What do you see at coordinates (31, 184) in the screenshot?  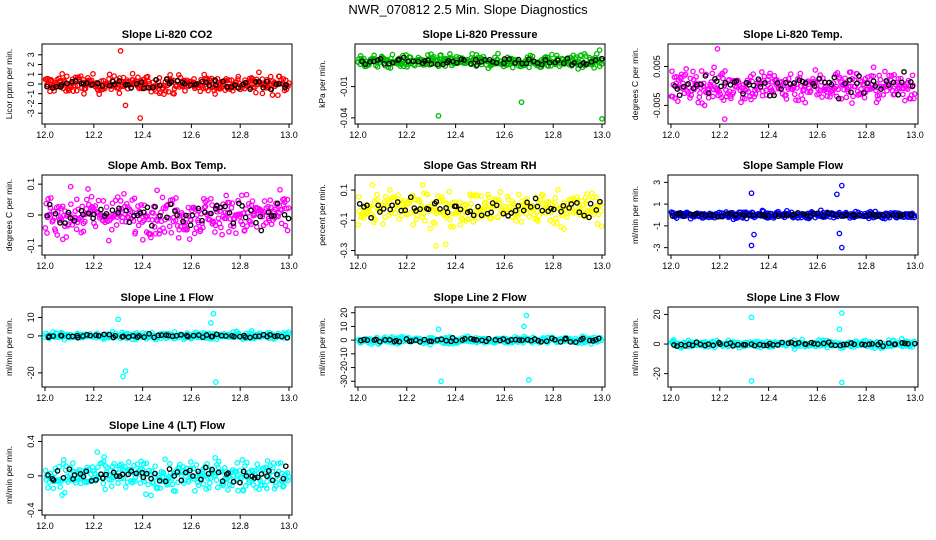 I see `y-tick-label: 0.1` at bounding box center [31, 184].